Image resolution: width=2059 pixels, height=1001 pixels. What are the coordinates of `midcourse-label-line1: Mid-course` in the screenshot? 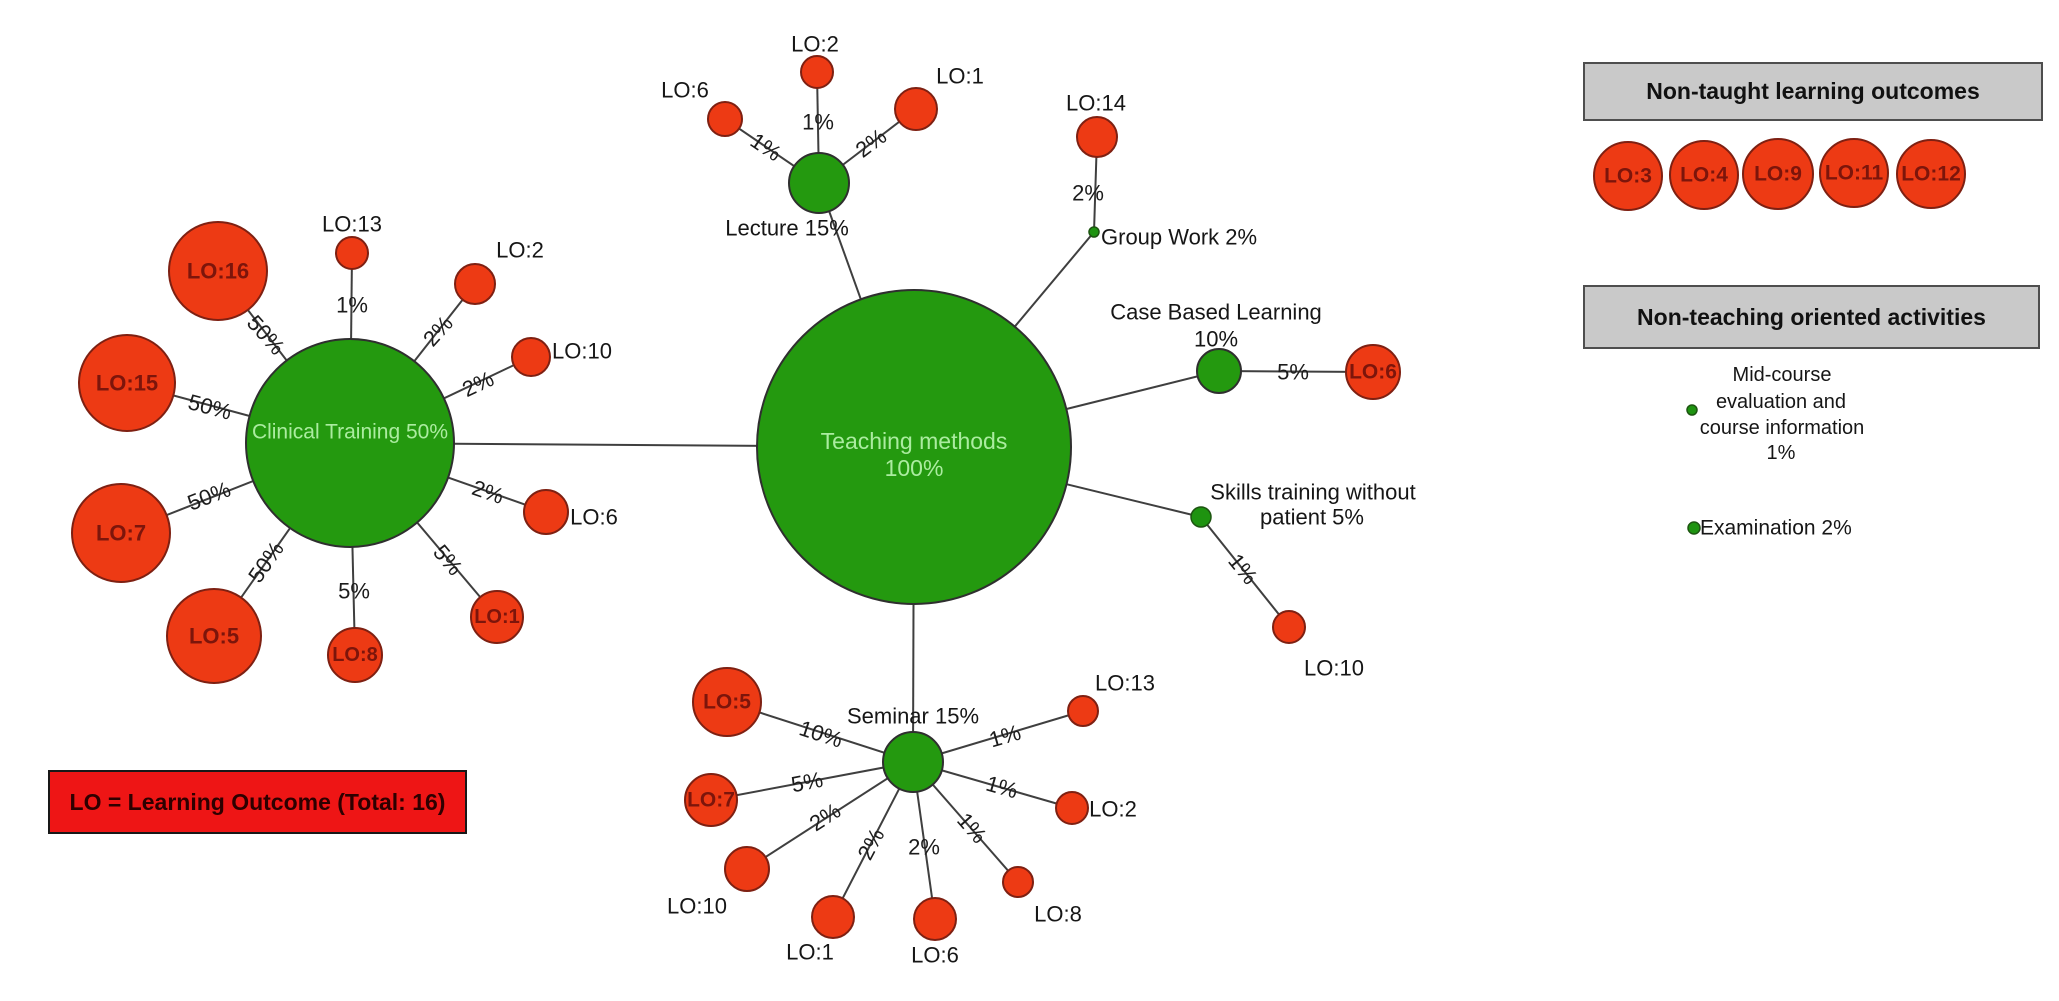 It's located at (1782, 375).